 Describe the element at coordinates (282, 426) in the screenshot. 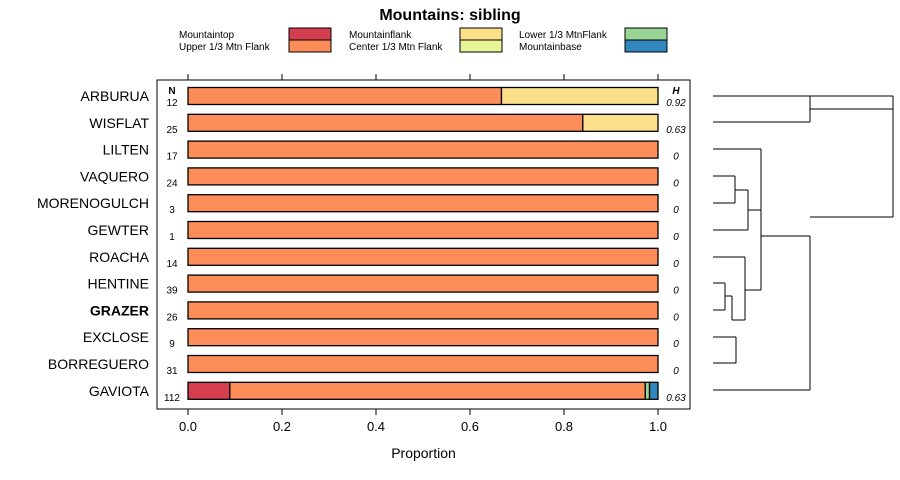

I see `x-tick-label: 0.2` at that location.